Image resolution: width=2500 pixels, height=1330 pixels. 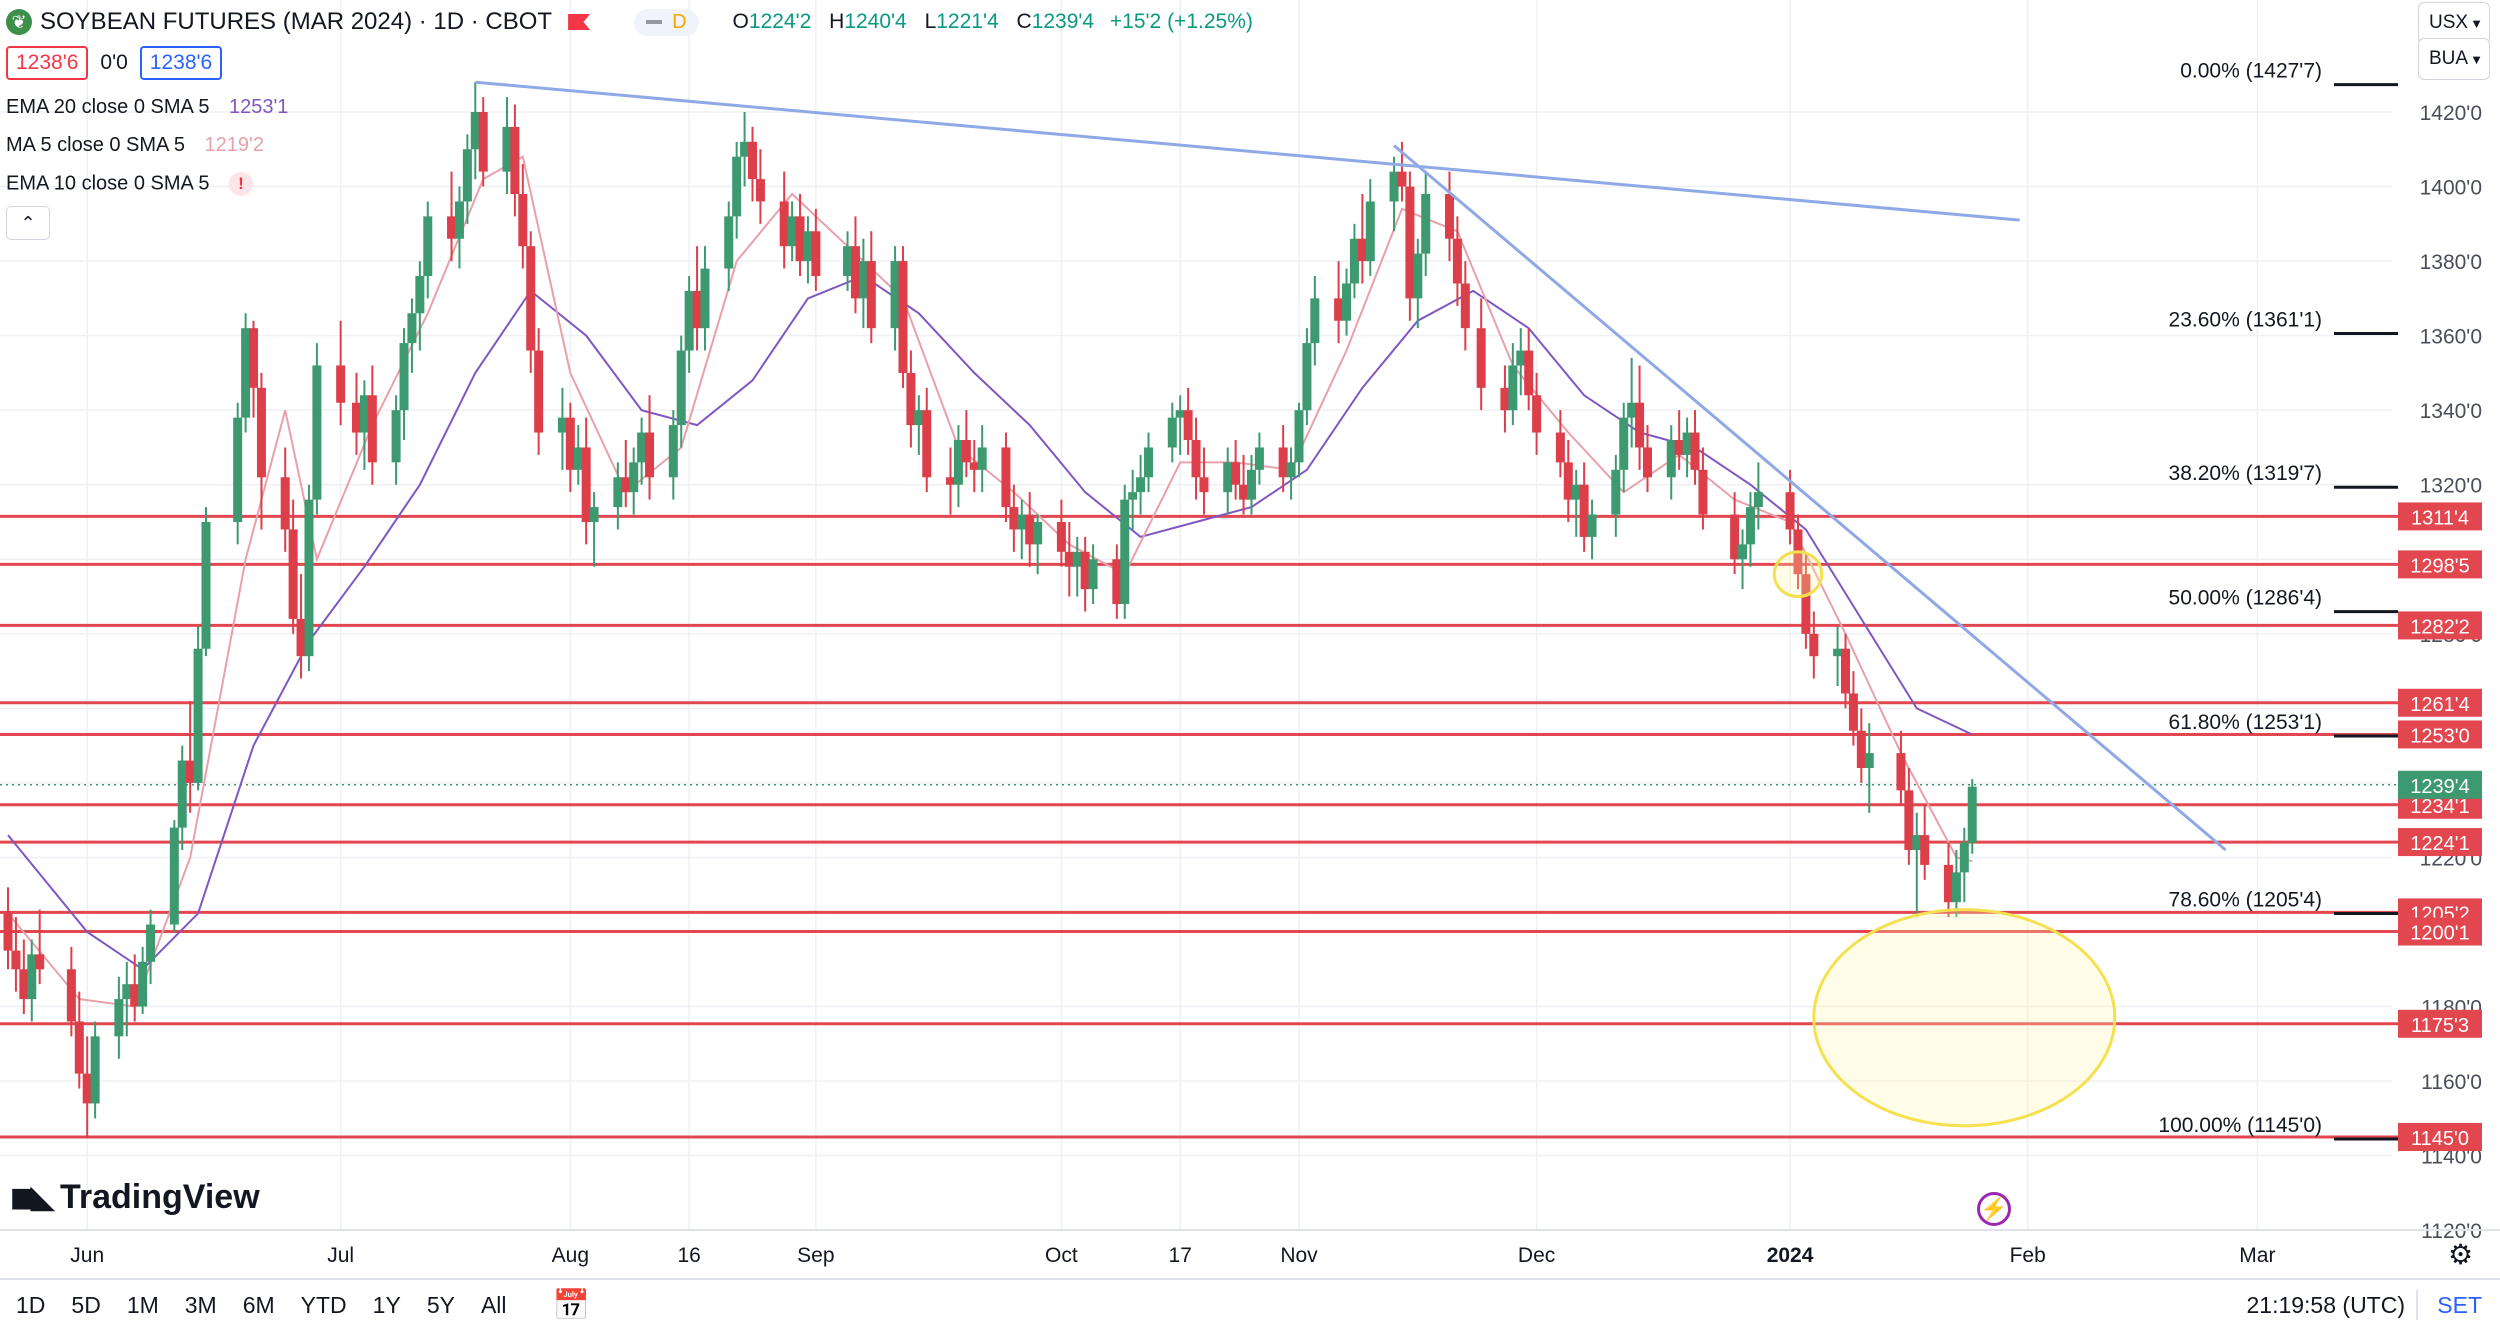 What do you see at coordinates (440, 1304) in the screenshot?
I see `timeframe-5y: 5Y` at bounding box center [440, 1304].